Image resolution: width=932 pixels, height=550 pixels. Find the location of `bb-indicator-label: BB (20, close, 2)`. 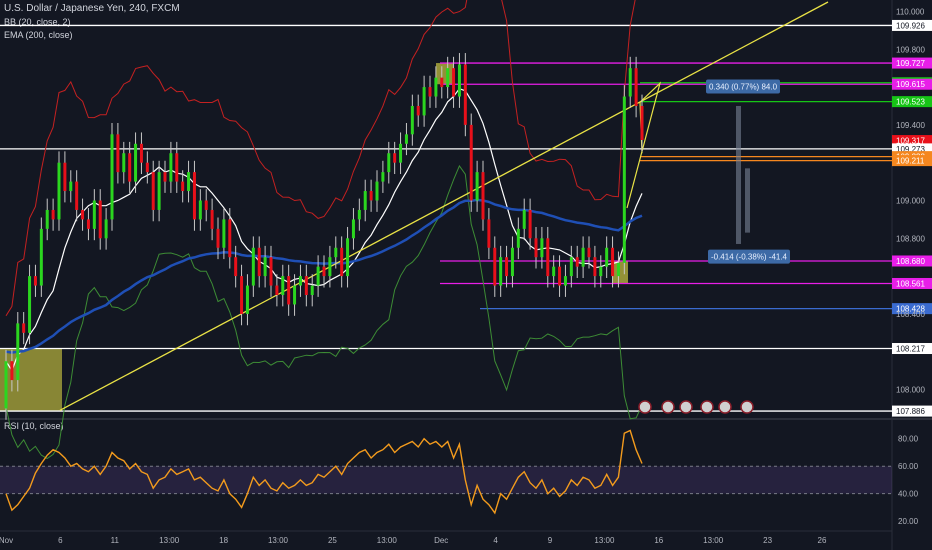

bb-indicator-label: BB (20, close, 2) is located at coordinates (37, 22).